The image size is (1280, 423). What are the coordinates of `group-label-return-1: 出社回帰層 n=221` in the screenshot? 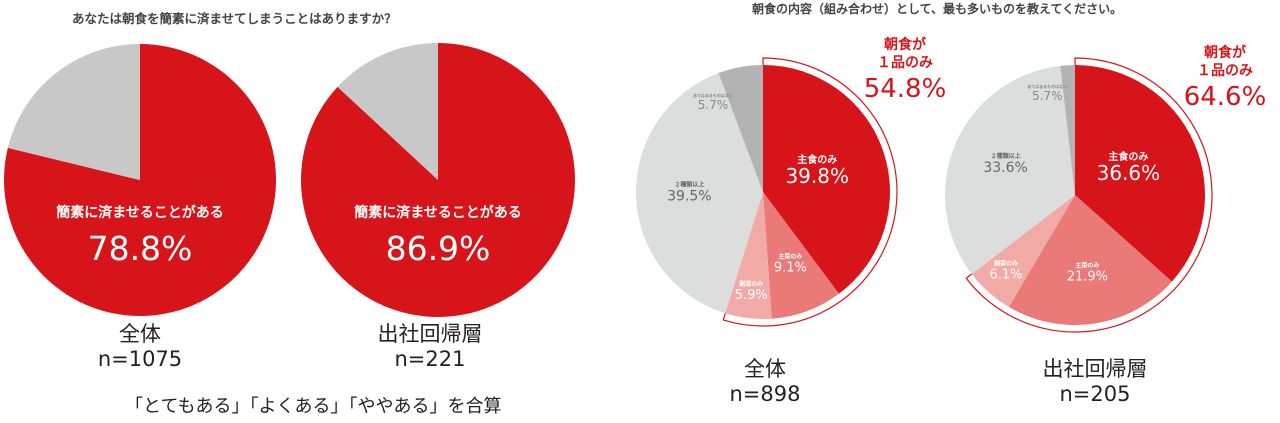 It's located at (430, 347).